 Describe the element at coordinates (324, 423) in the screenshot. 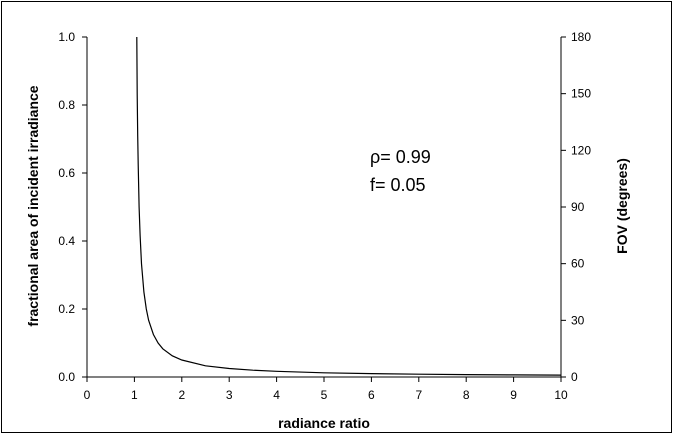

I see `x-axis-title: radiance ratio` at that location.